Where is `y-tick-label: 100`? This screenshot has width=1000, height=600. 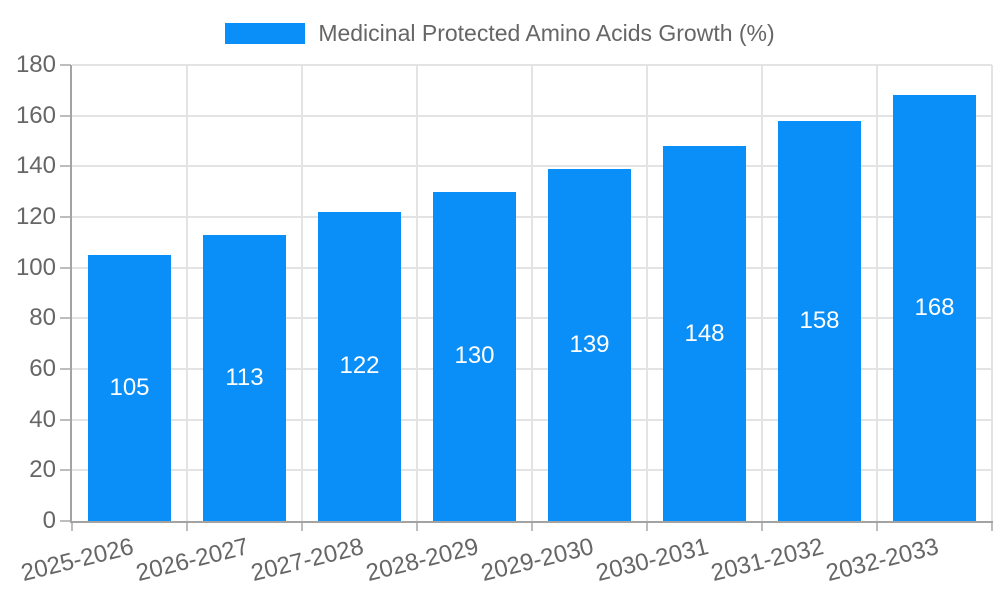
y-tick-label: 100 is located at coordinates (35, 267).